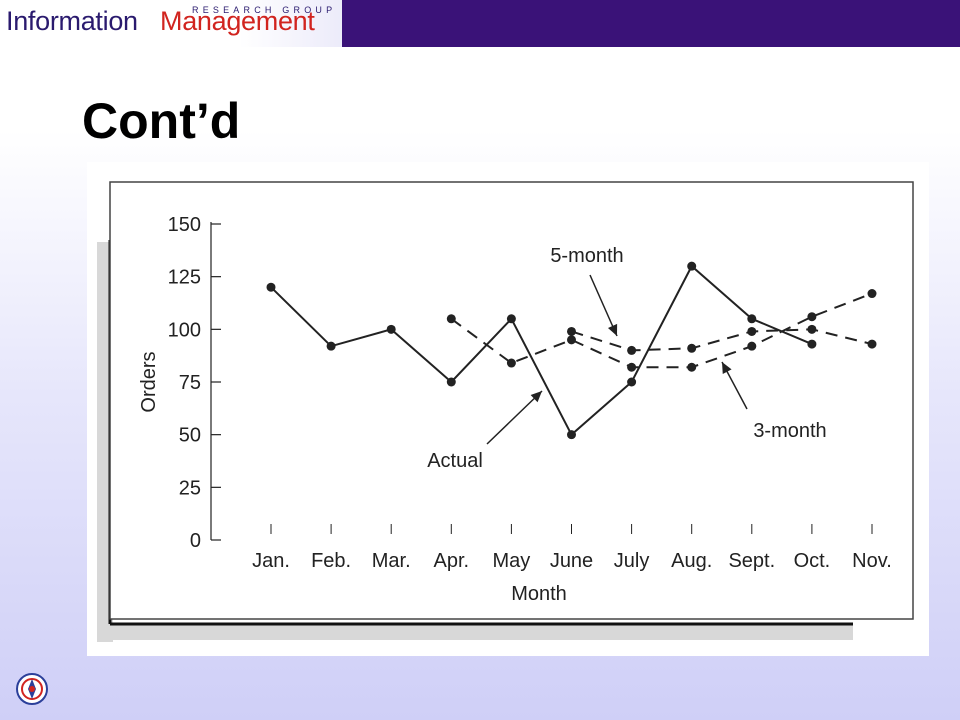 The height and width of the screenshot is (720, 960). I want to click on brand-logo: Information Management RESEARCH GROUP, so click(171, 23).